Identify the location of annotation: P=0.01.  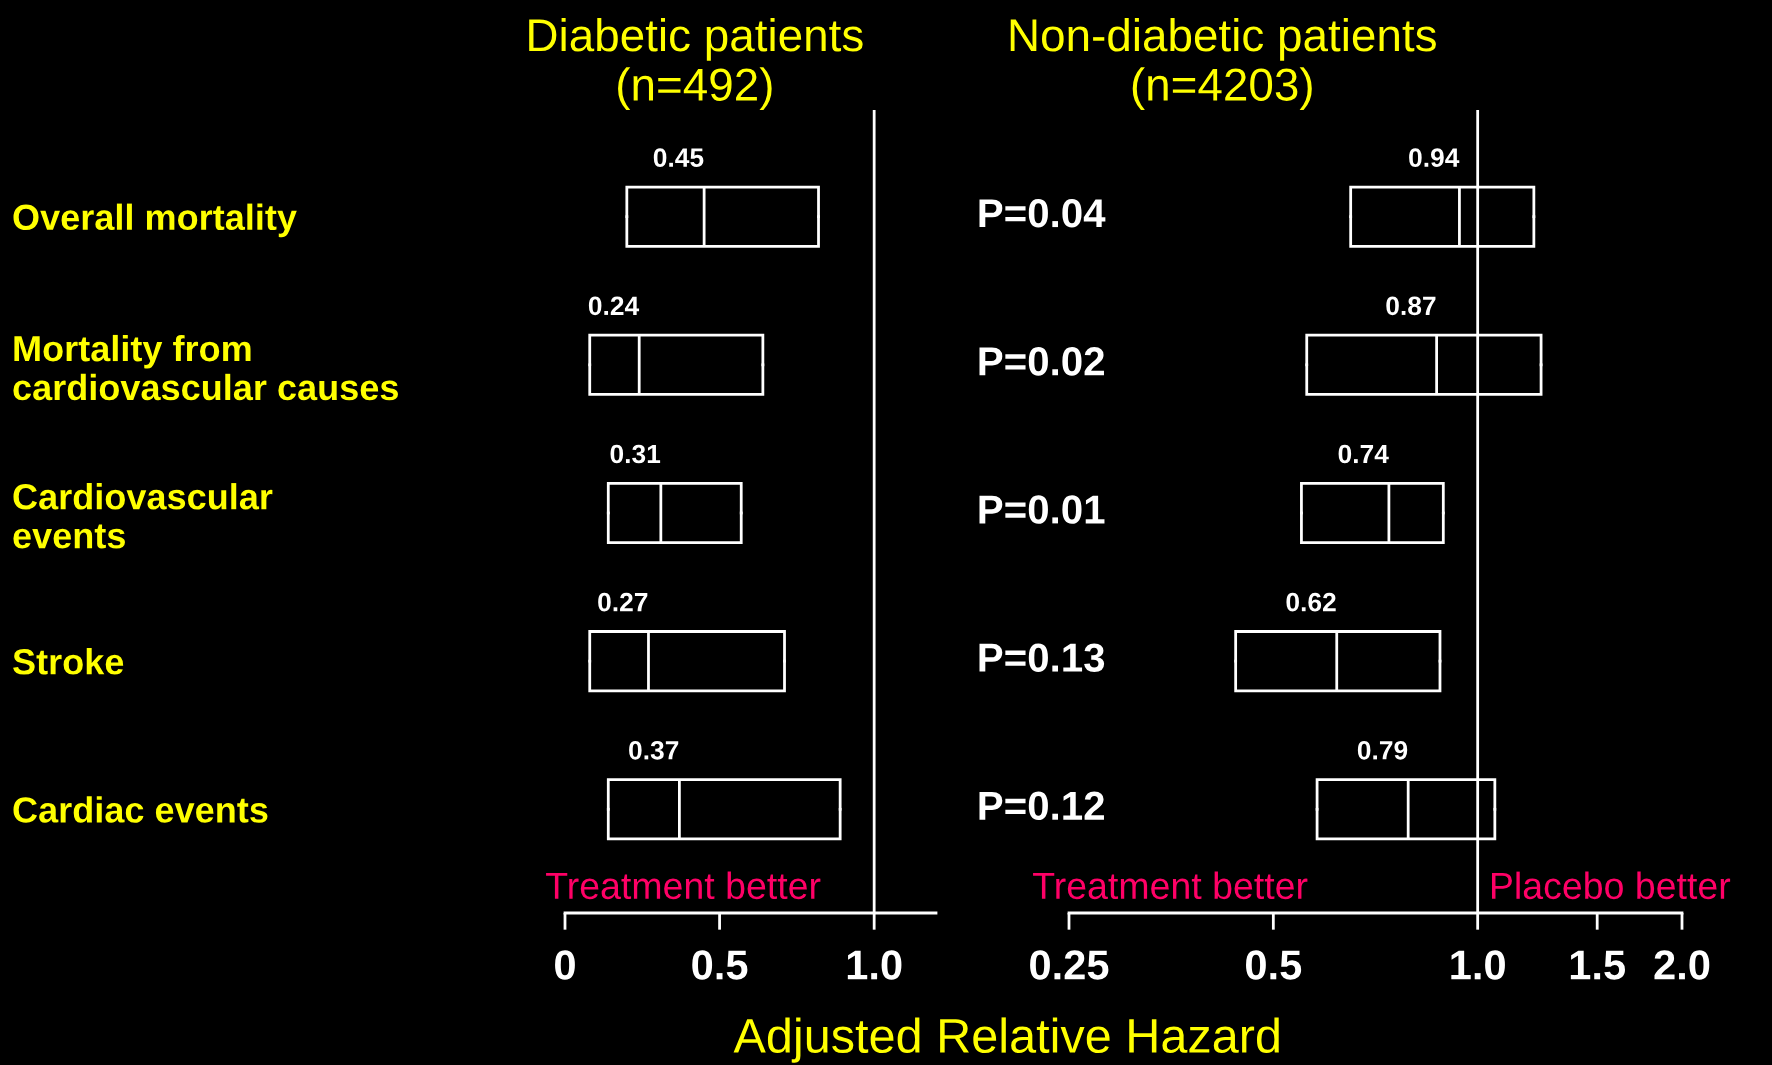
(1042, 509).